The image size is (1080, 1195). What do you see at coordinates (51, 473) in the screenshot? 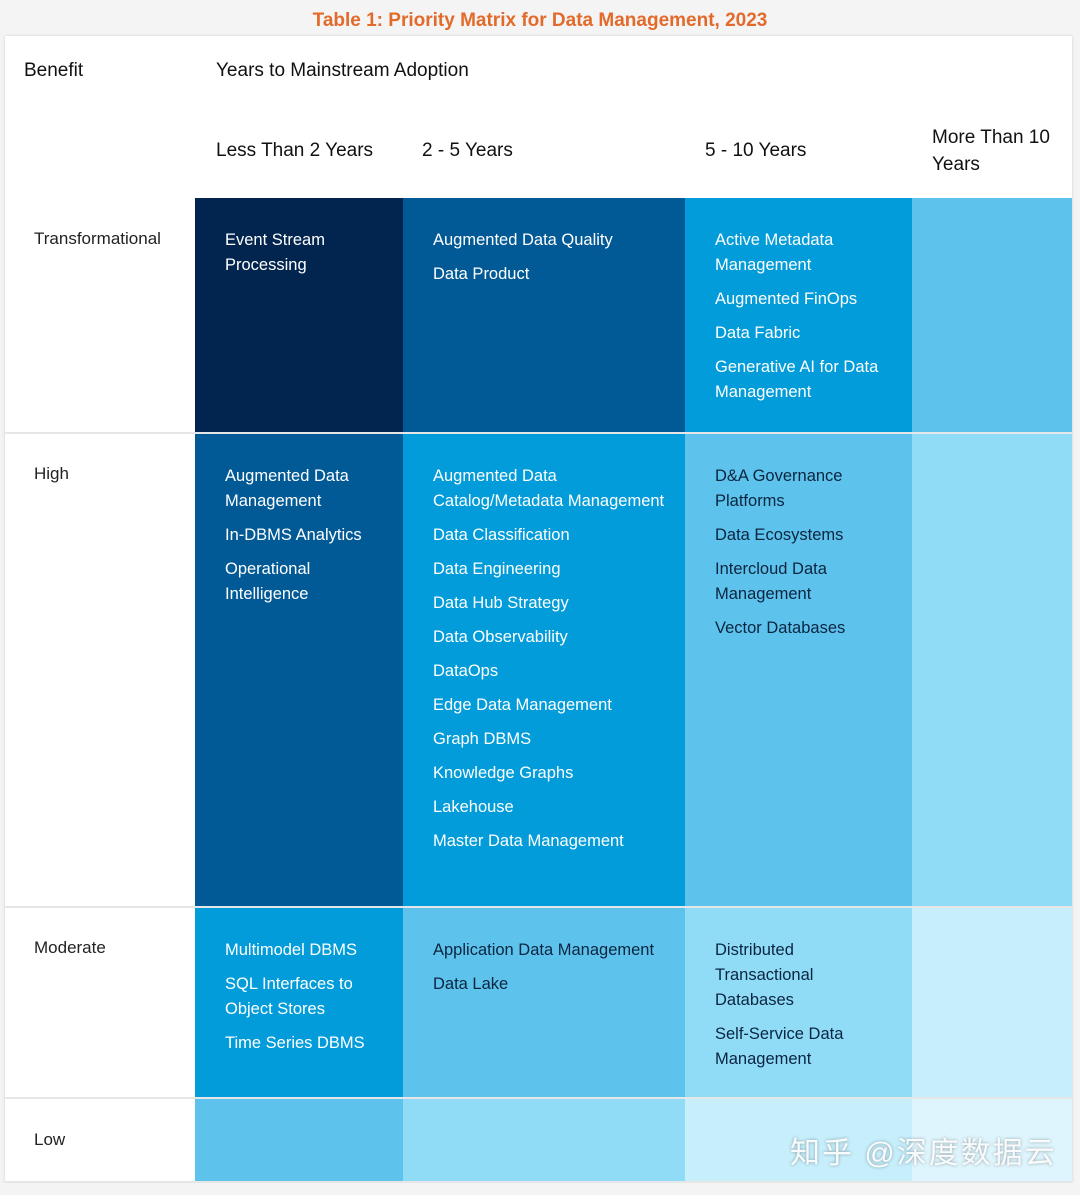
I see `row-label-high: High` at bounding box center [51, 473].